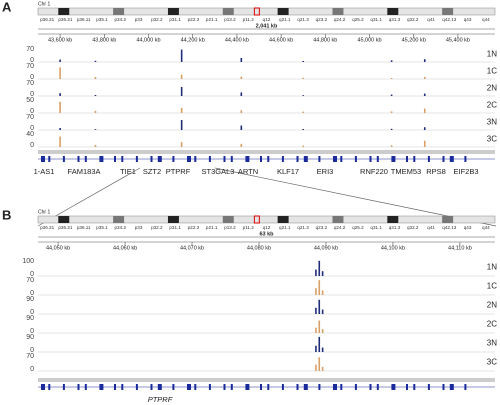  I want to click on x-tick-label: 44,060 kb, so click(125, 248).